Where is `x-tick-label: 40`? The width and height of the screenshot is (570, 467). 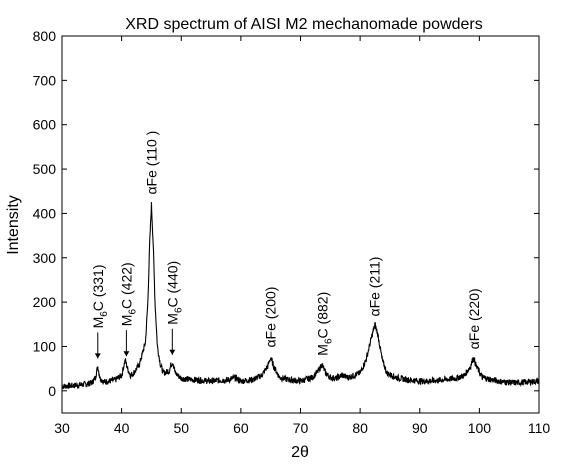
x-tick-label: 40 is located at coordinates (122, 428).